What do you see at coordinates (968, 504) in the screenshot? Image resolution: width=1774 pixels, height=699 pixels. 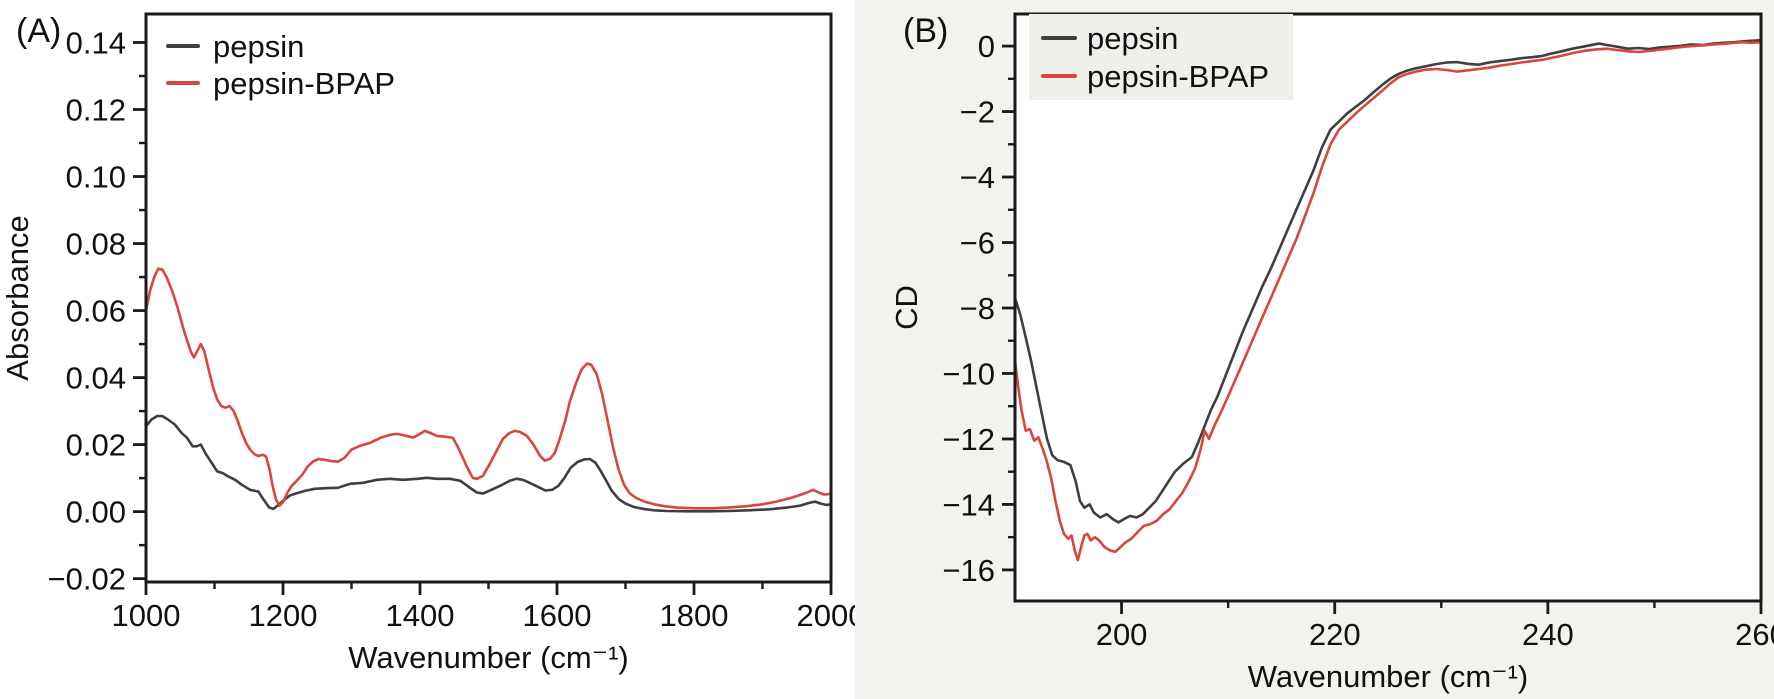 I see `y-tick-label: −14` at bounding box center [968, 504].